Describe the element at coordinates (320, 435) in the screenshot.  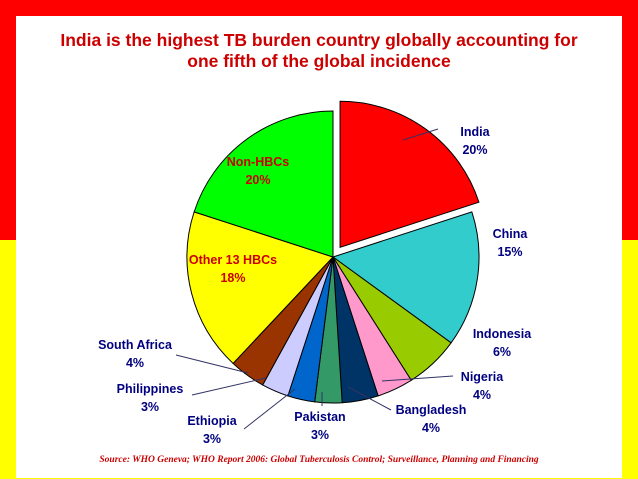
I see `slice-value-pakistan: 3%` at that location.